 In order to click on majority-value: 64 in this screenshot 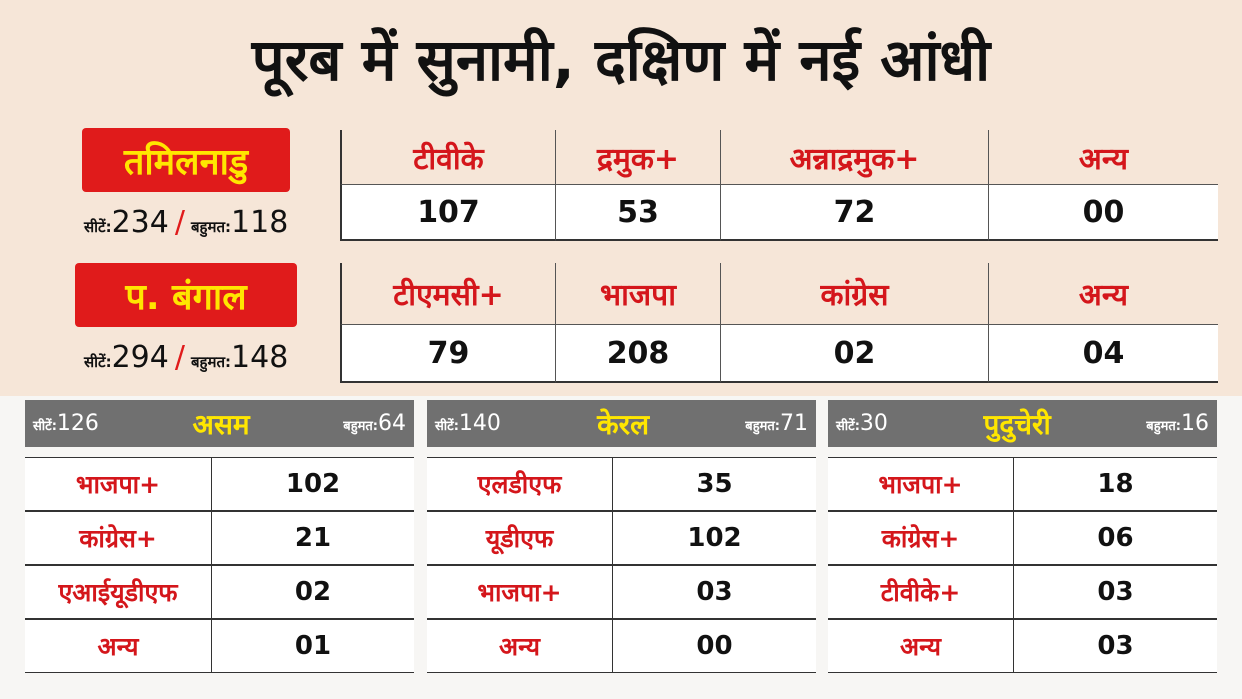, I will do `click(391, 423)`.